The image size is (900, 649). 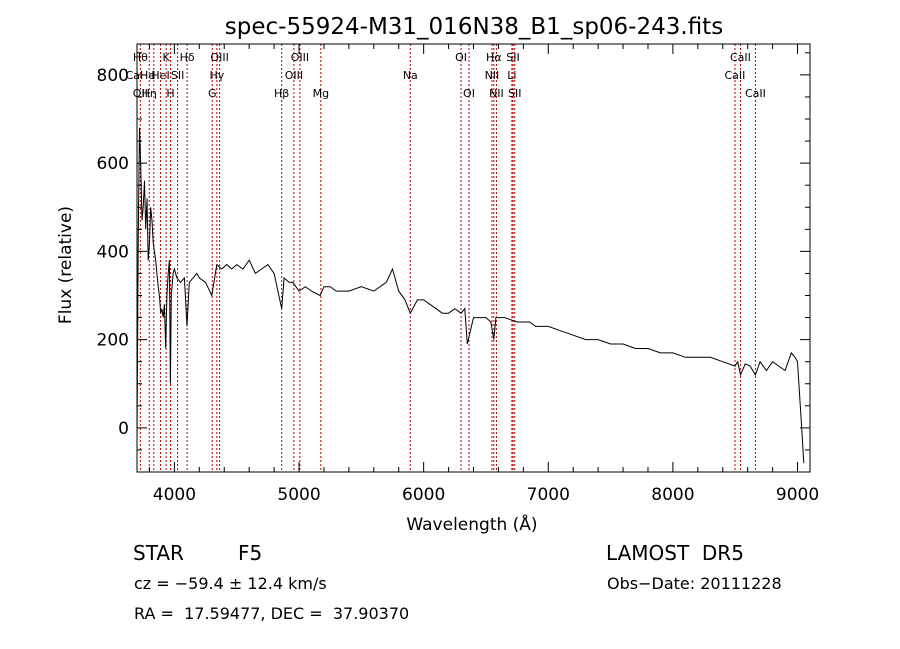 What do you see at coordinates (474, 27) in the screenshot?
I see `chart-title: spec-55924-M31_016N38_B1_sp06-243.fits` at bounding box center [474, 27].